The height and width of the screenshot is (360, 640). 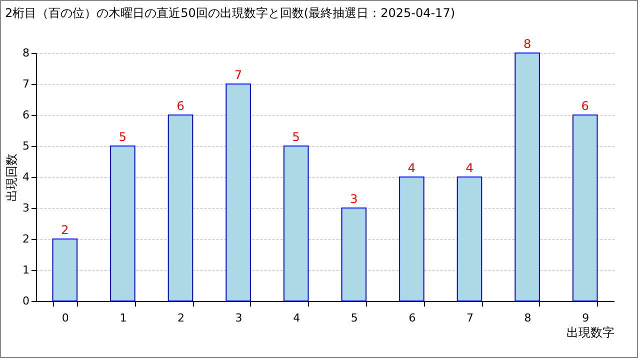 I want to click on x-tick-label: 0, so click(x=65, y=318).